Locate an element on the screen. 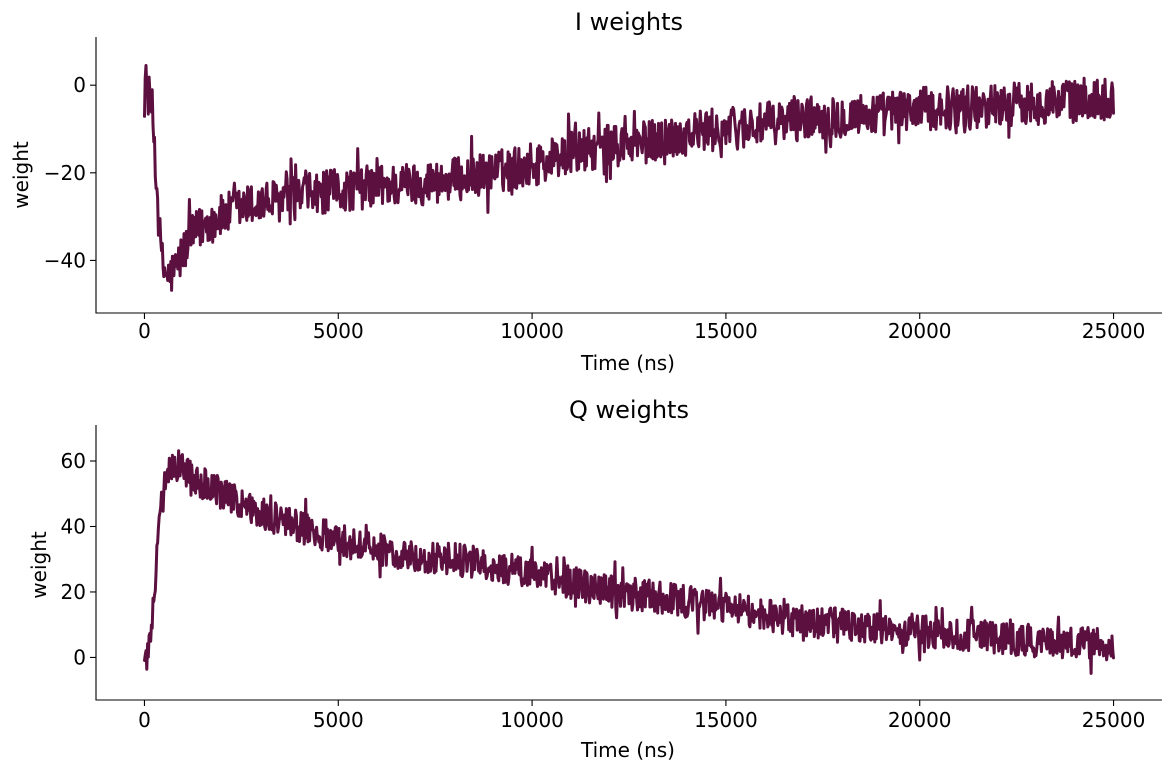  y-ticks: 0 −20 −40 is located at coordinates (70, 172).